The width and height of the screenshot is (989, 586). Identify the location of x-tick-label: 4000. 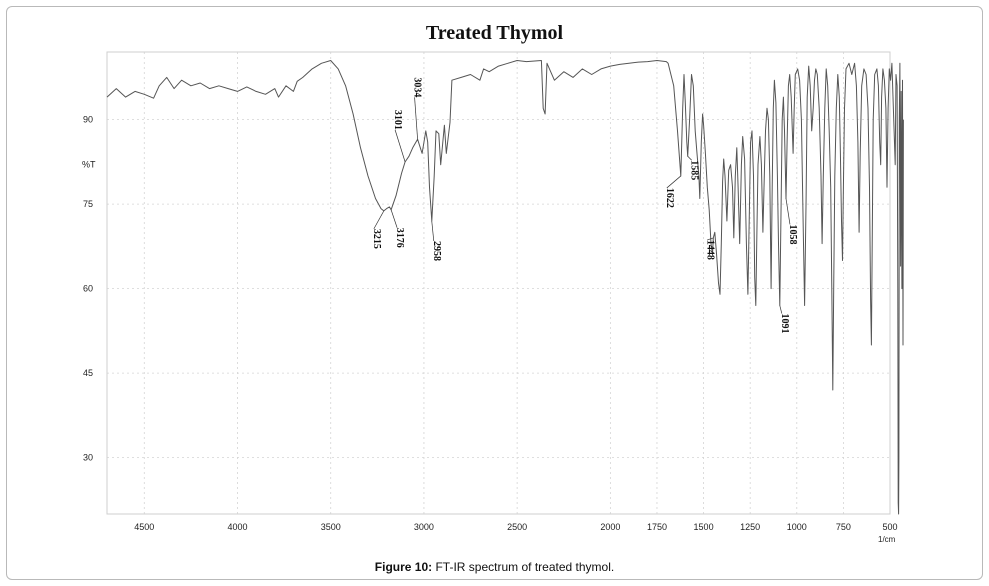
(237, 527).